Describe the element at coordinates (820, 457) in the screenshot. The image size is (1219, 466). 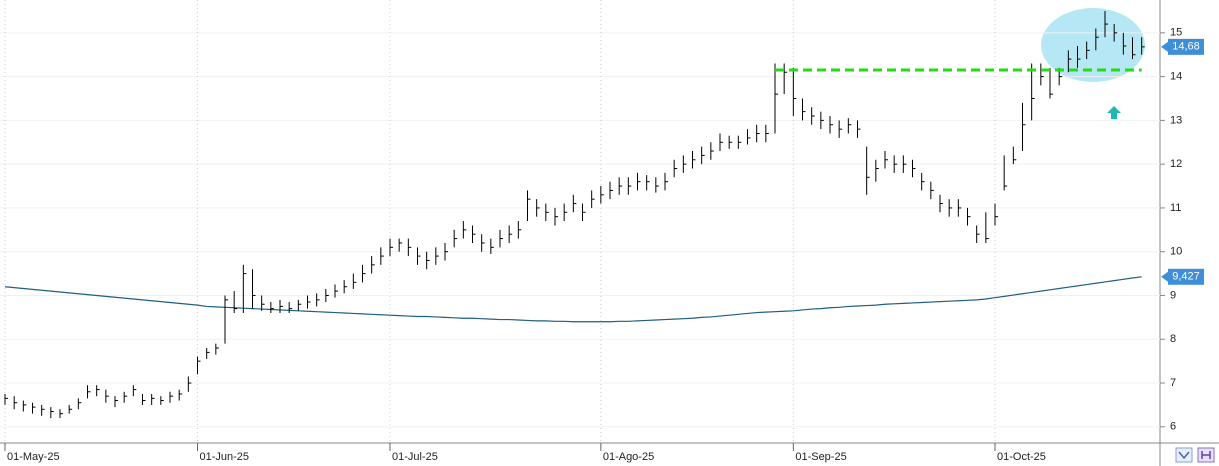
I see `x-tick-label: 01-Sep-25` at that location.